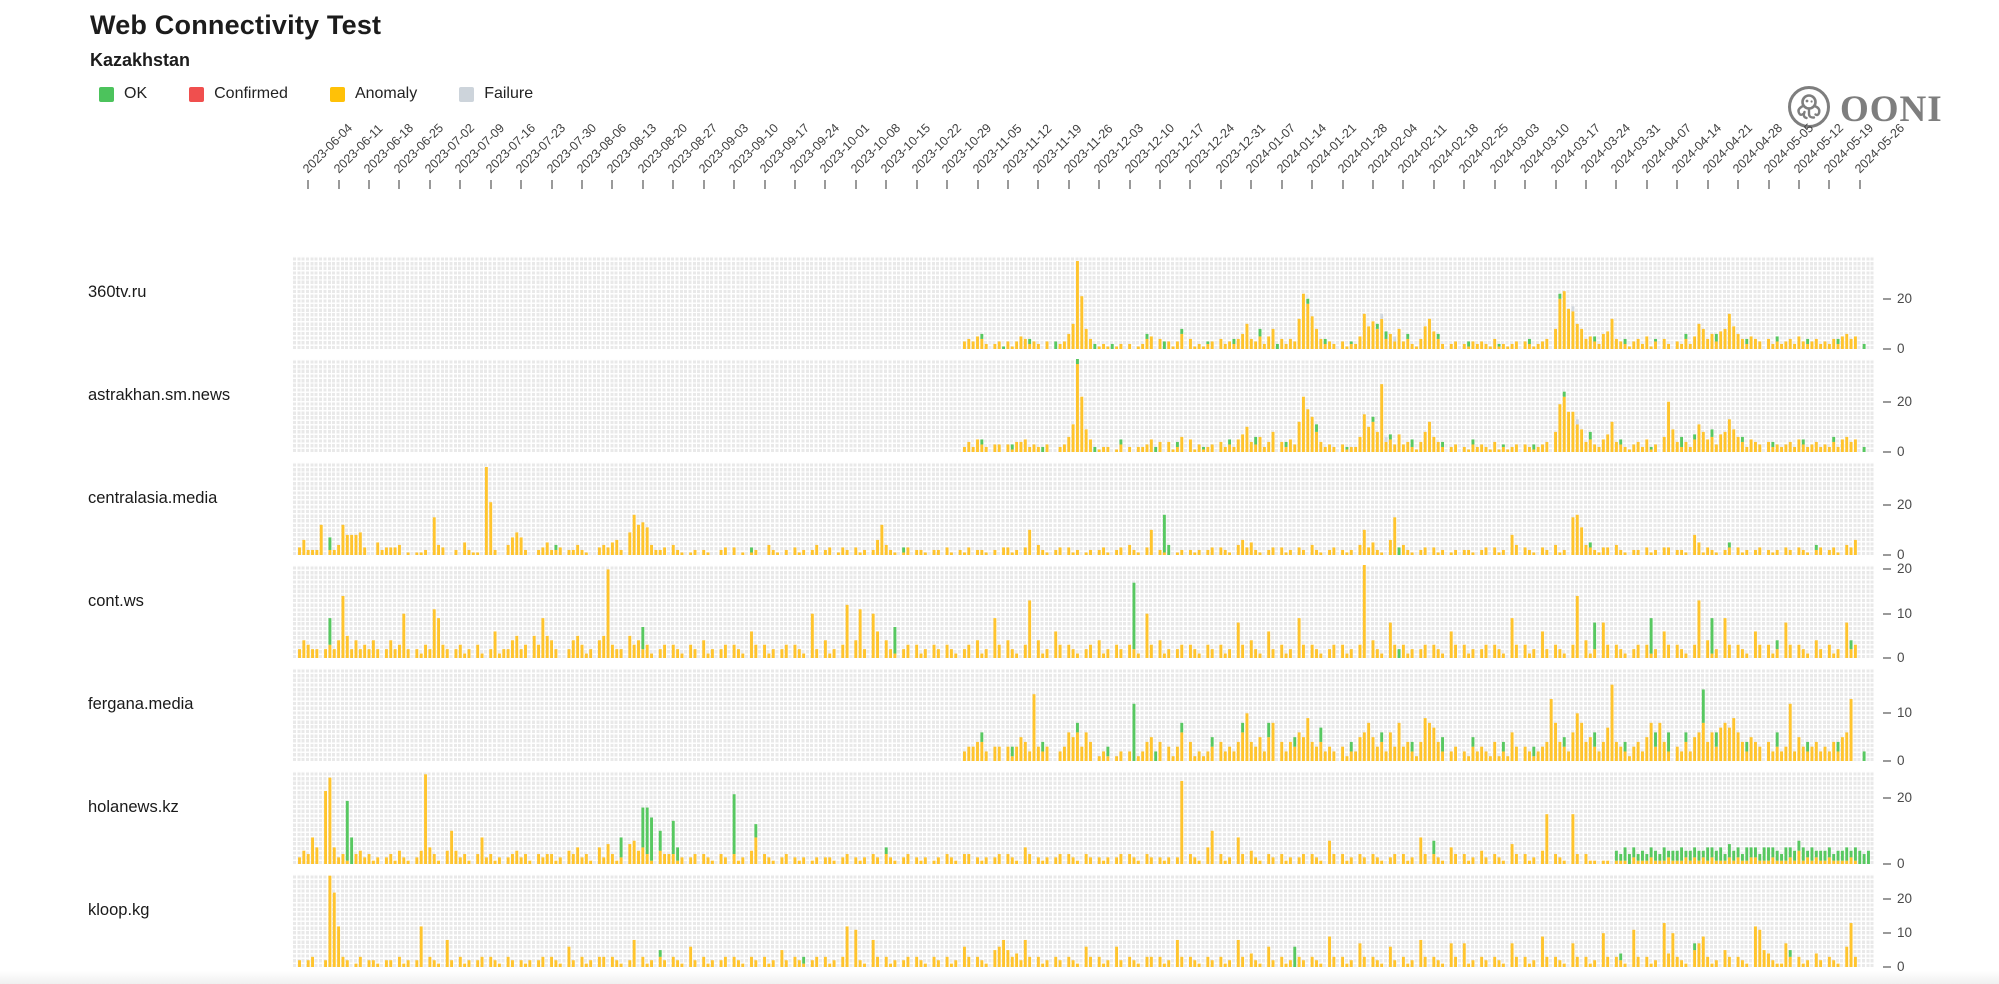  I want to click on ooni-octopus-icon, so click(1809, 109).